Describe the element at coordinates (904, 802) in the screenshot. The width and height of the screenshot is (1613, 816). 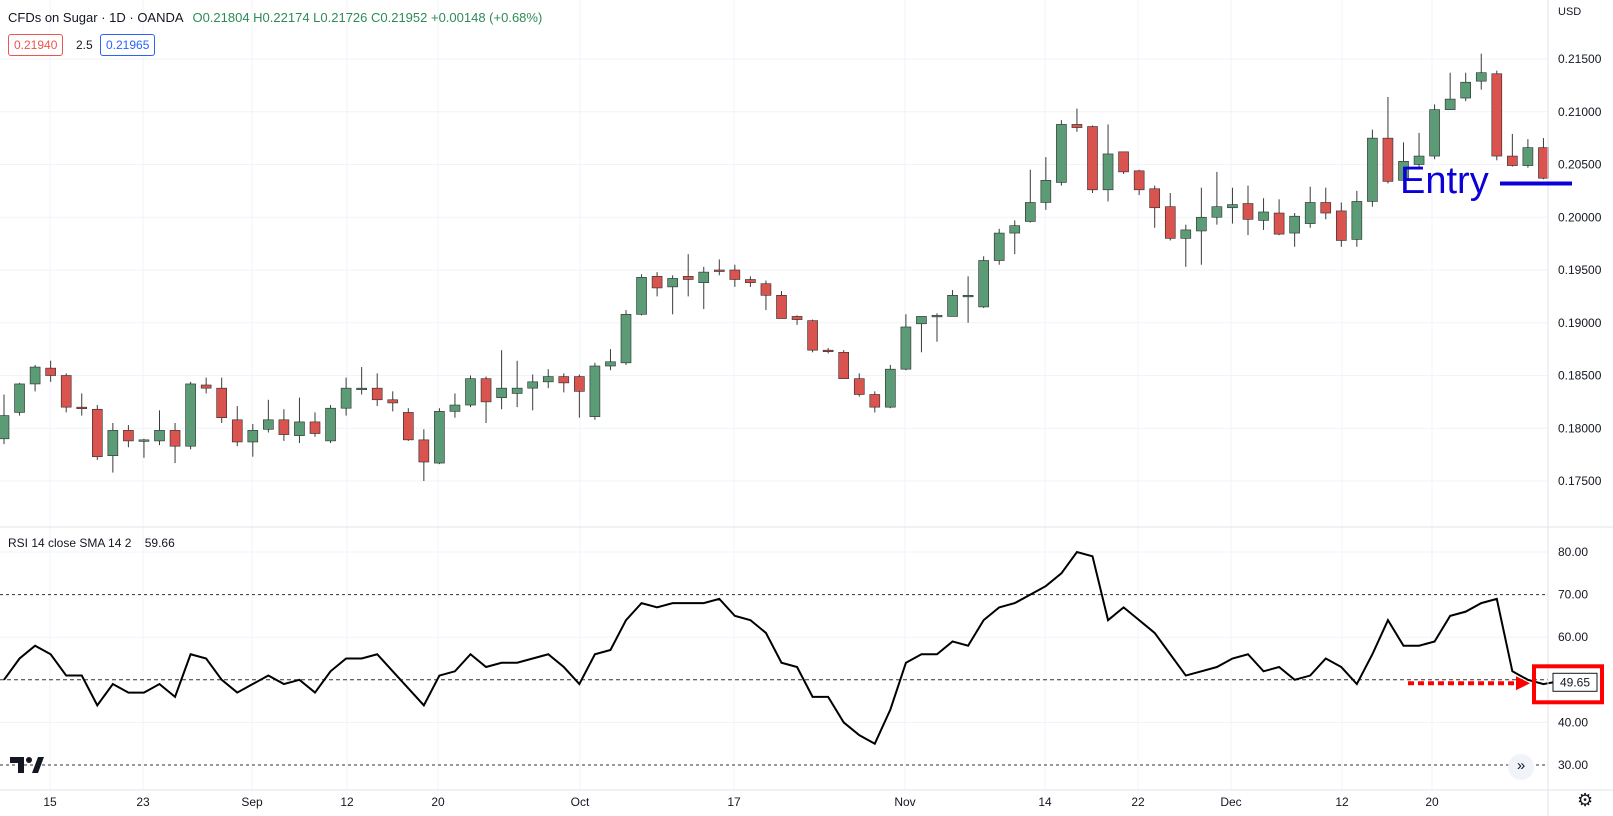
I see `time-tick-label: Nov` at that location.